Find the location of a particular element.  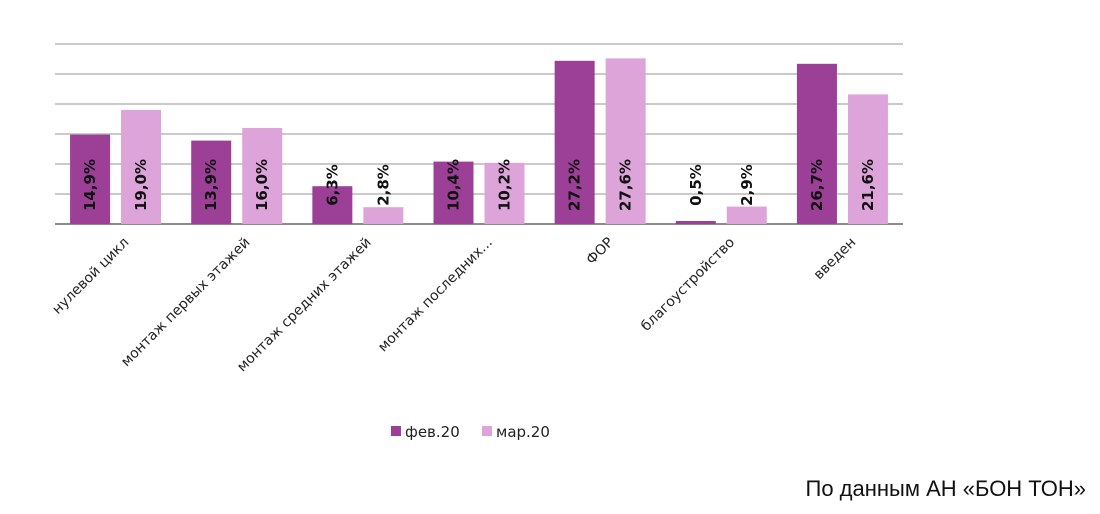

legend-label: мар.20 is located at coordinates (523, 432).